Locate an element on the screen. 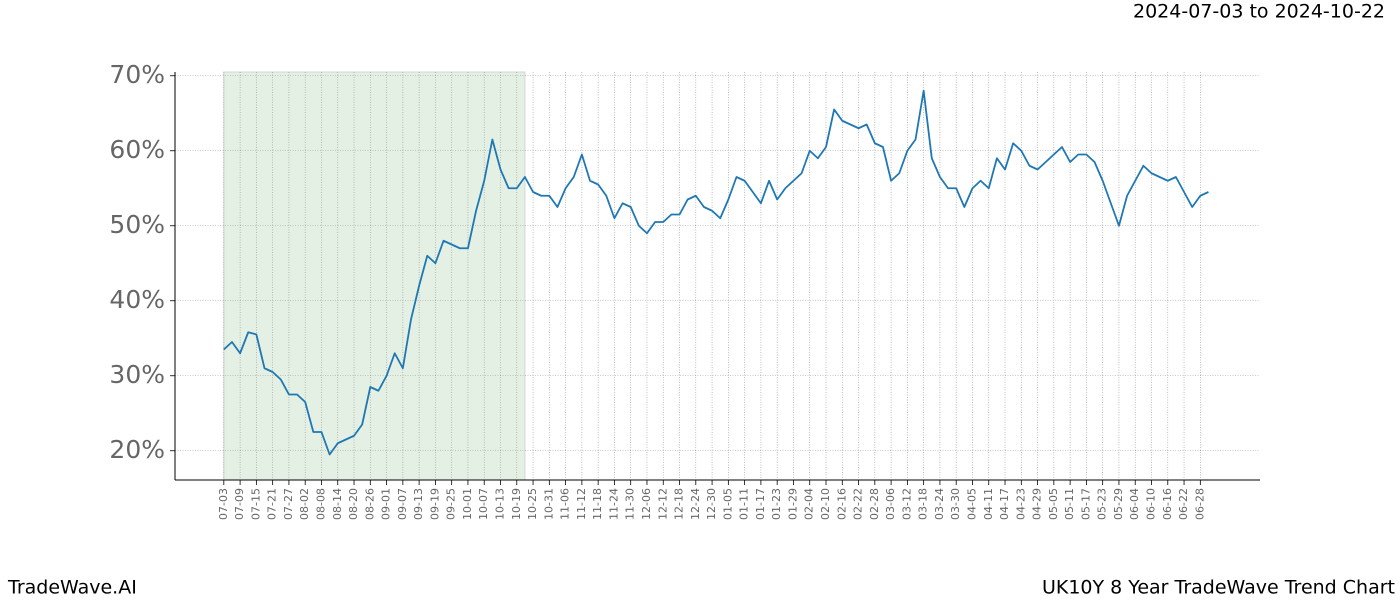 The width and height of the screenshot is (1400, 600). x-tick-label: 02-04 is located at coordinates (809, 504).